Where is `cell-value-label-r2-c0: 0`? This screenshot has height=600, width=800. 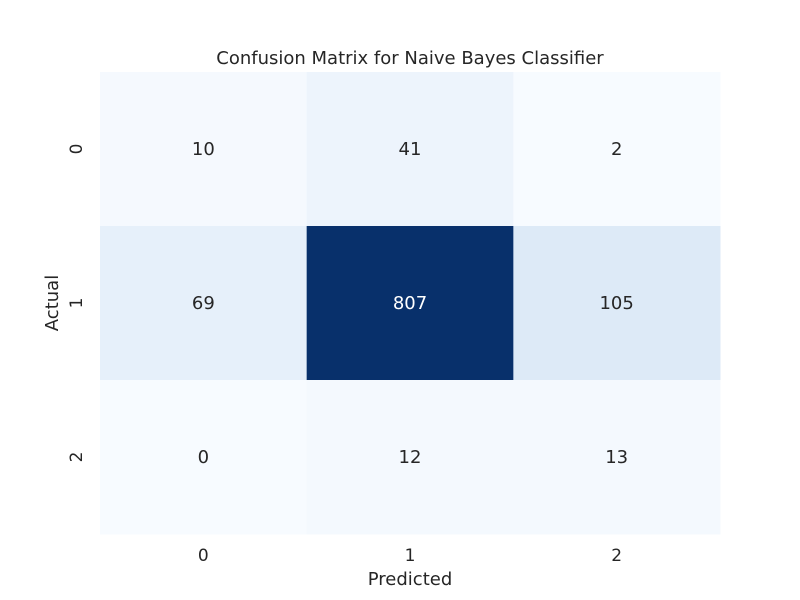 cell-value-label-r2-c0: 0 is located at coordinates (203, 457).